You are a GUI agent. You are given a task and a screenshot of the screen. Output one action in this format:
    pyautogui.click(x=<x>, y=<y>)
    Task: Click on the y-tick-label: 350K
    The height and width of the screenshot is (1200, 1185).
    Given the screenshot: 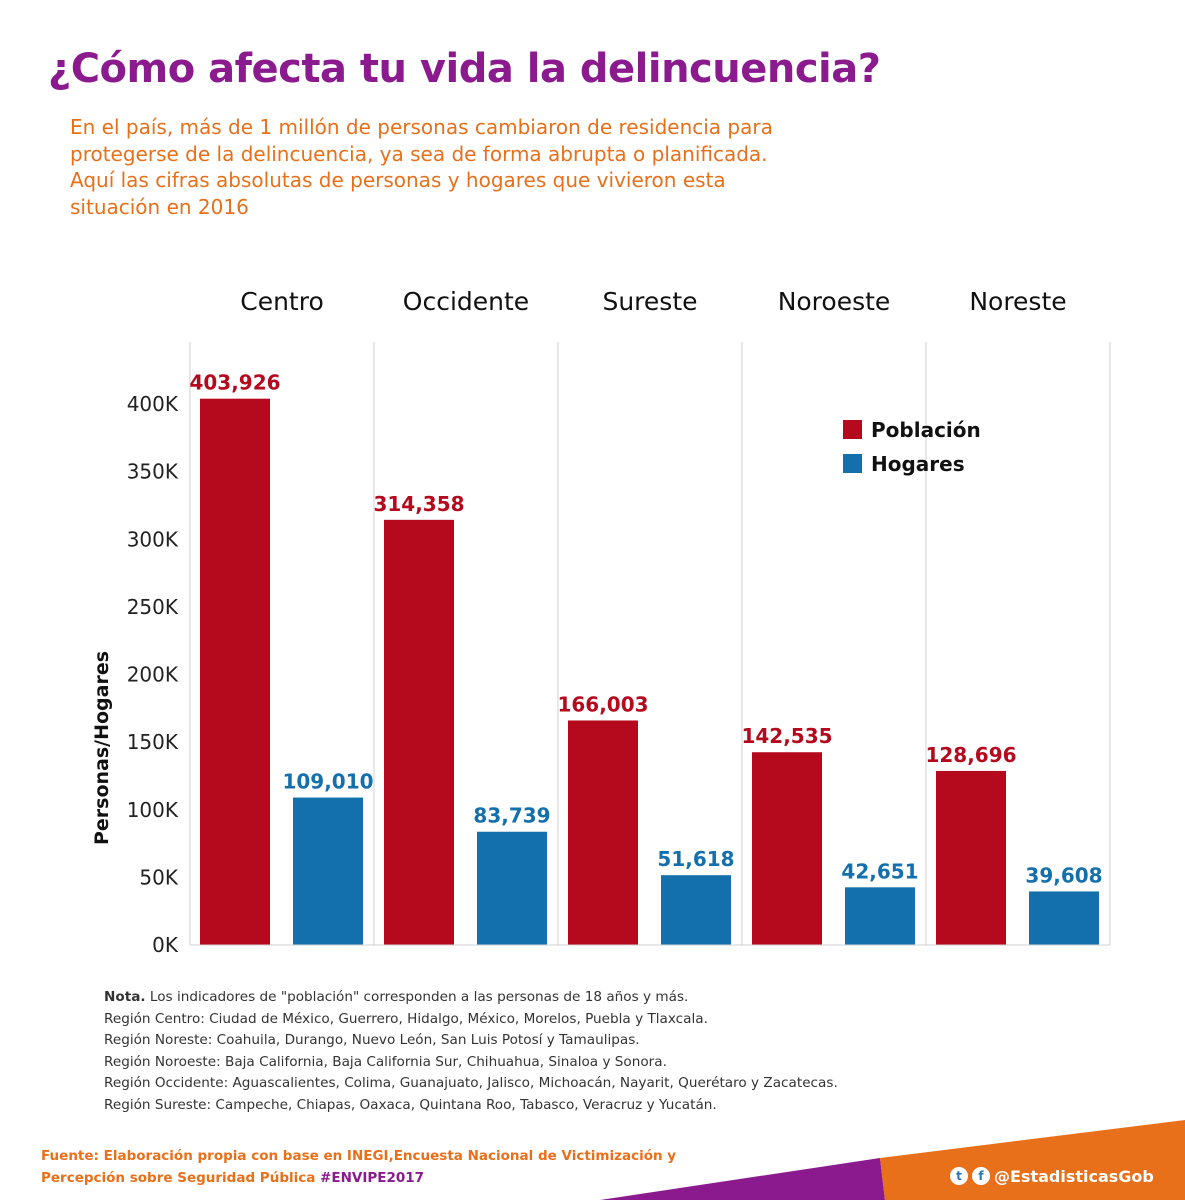 What is the action you would take?
    pyautogui.click(x=153, y=472)
    